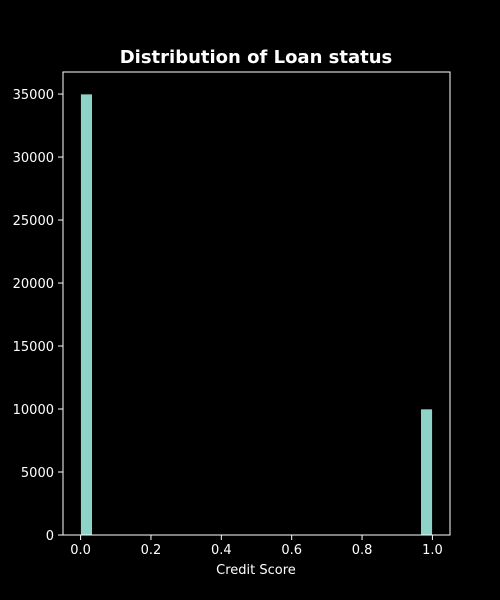 This screenshot has height=600, width=500. I want to click on x-ticks: 0.0 0.2 0.4 0.6 0.8 1.0, so click(256, 546).